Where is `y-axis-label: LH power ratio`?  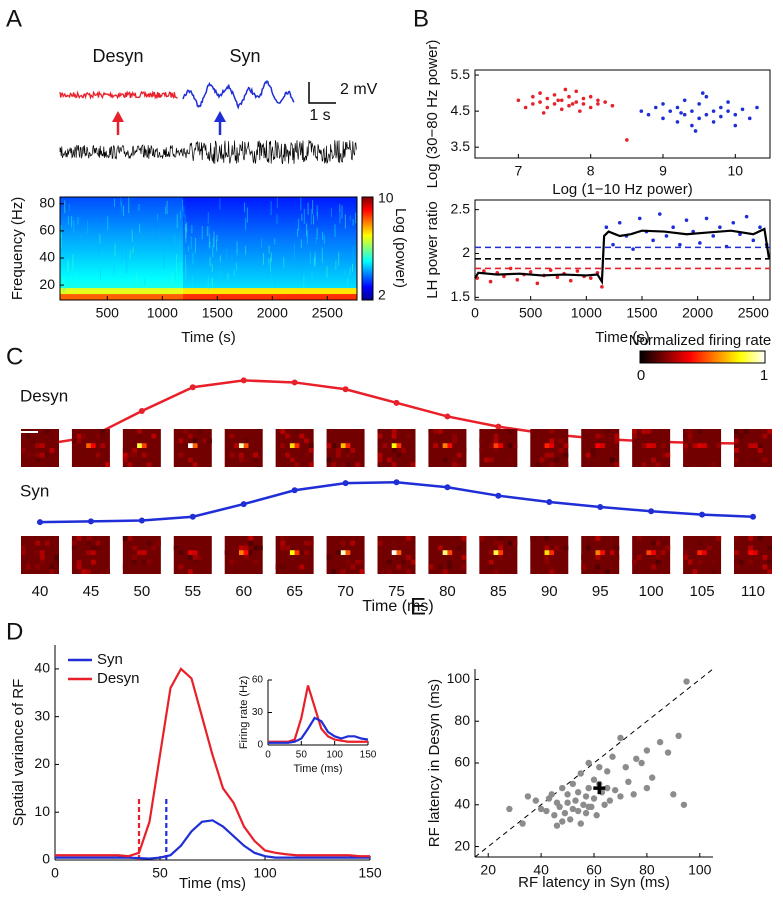 y-axis-label: LH power ratio is located at coordinates (432, 250).